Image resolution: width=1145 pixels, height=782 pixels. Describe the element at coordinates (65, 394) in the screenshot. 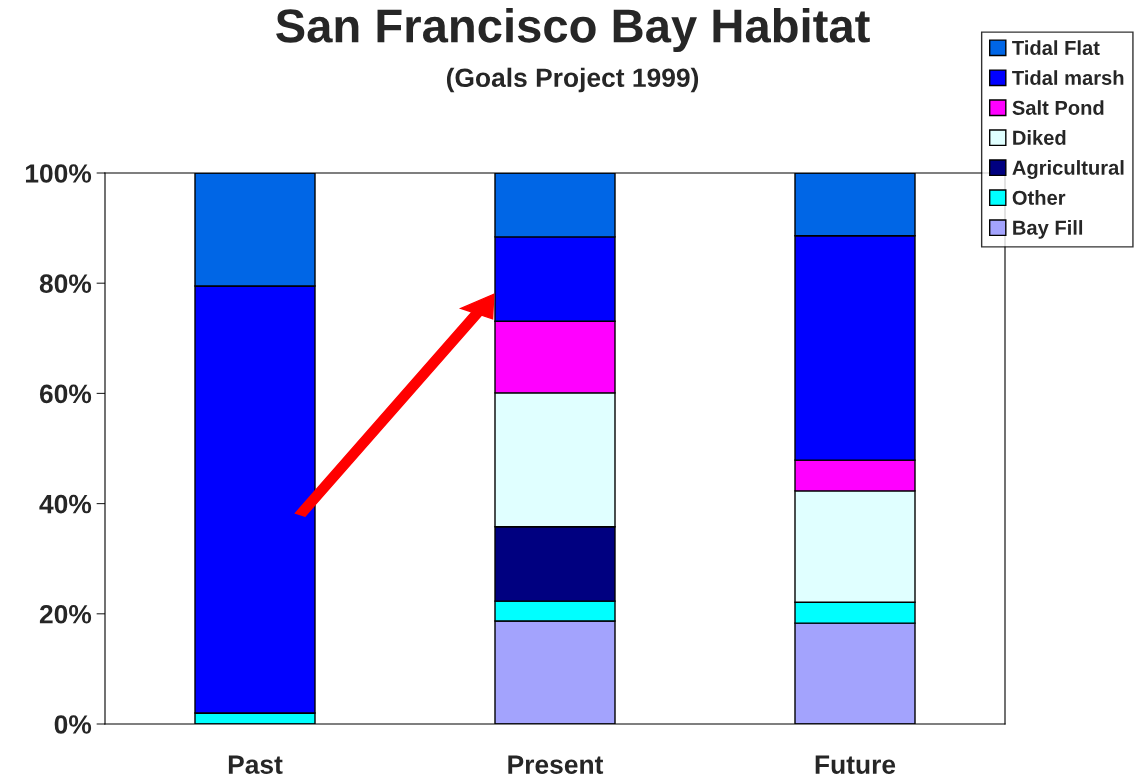

I see `y-tick-label: 60%` at that location.